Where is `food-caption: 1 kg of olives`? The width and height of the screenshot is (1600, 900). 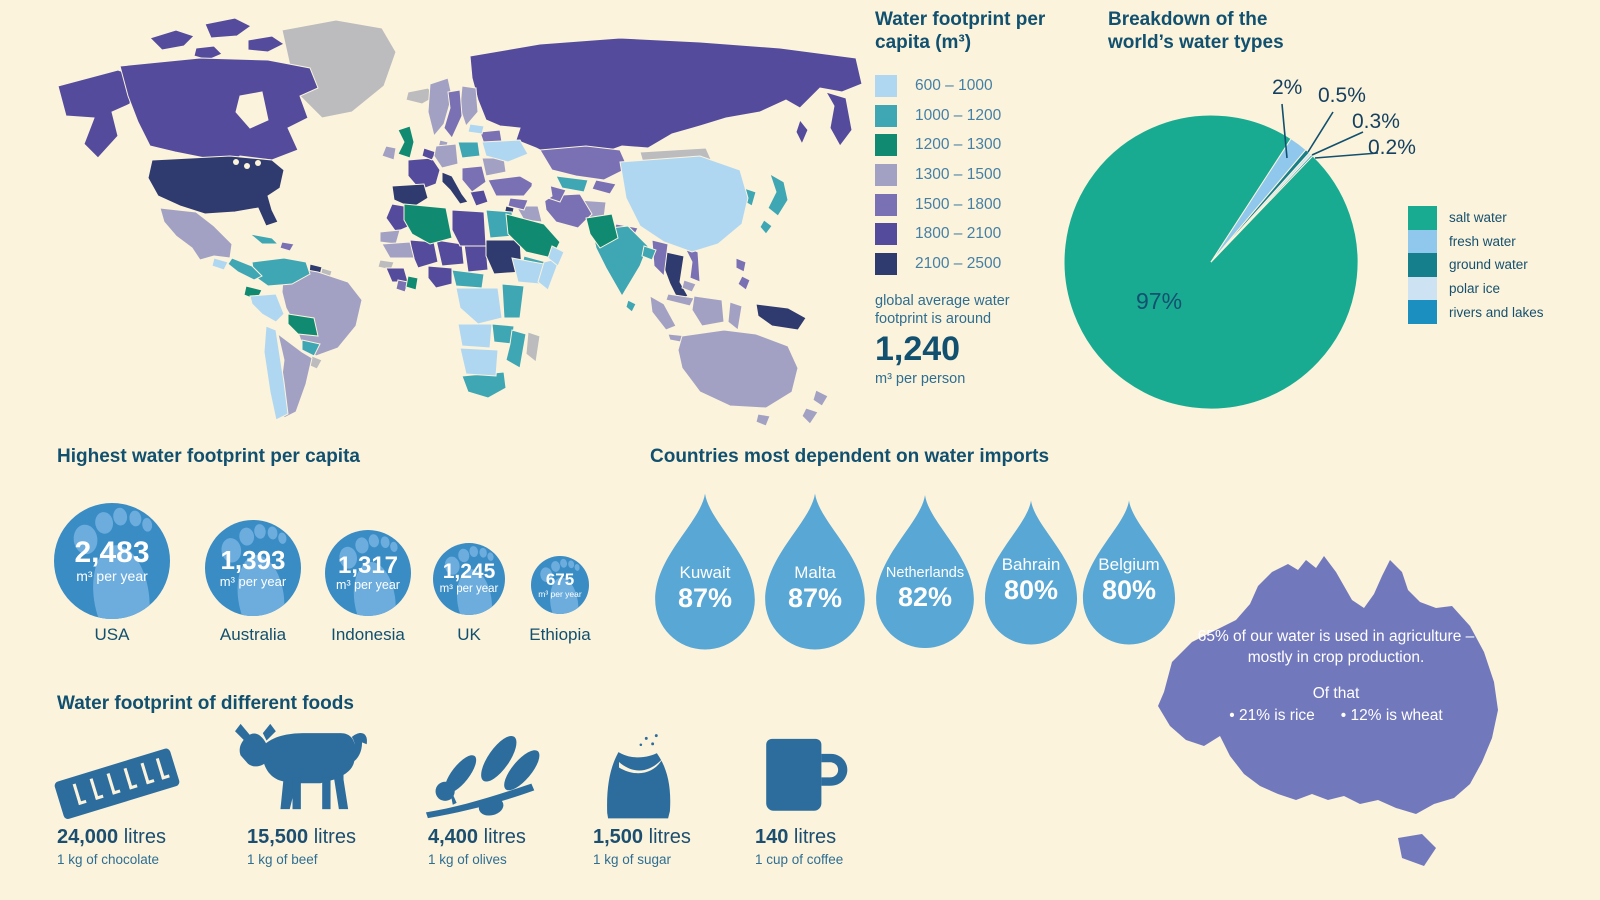
food-caption: 1 kg of olives is located at coordinates (467, 859).